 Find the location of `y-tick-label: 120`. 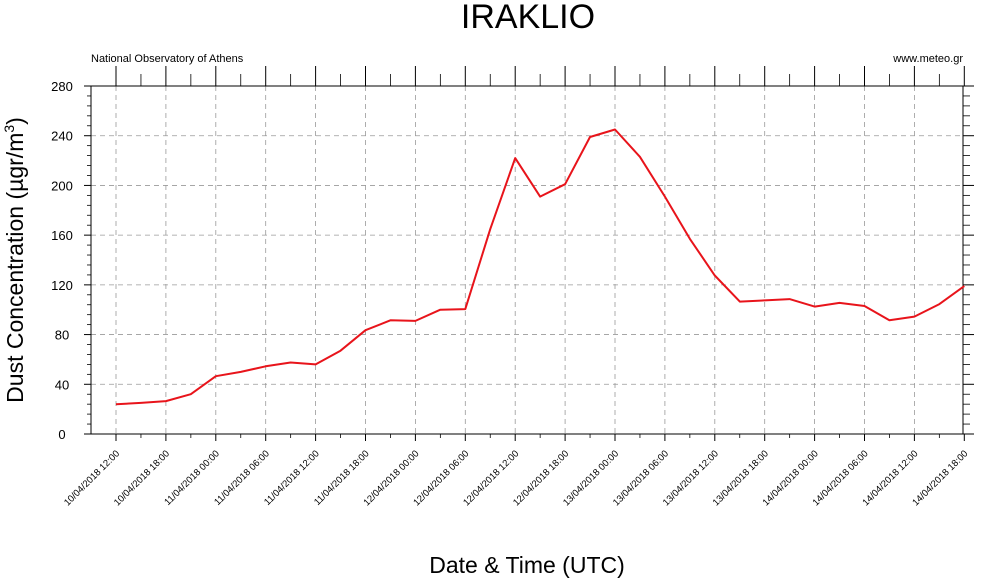

y-tick-label: 120 is located at coordinates (62, 285).